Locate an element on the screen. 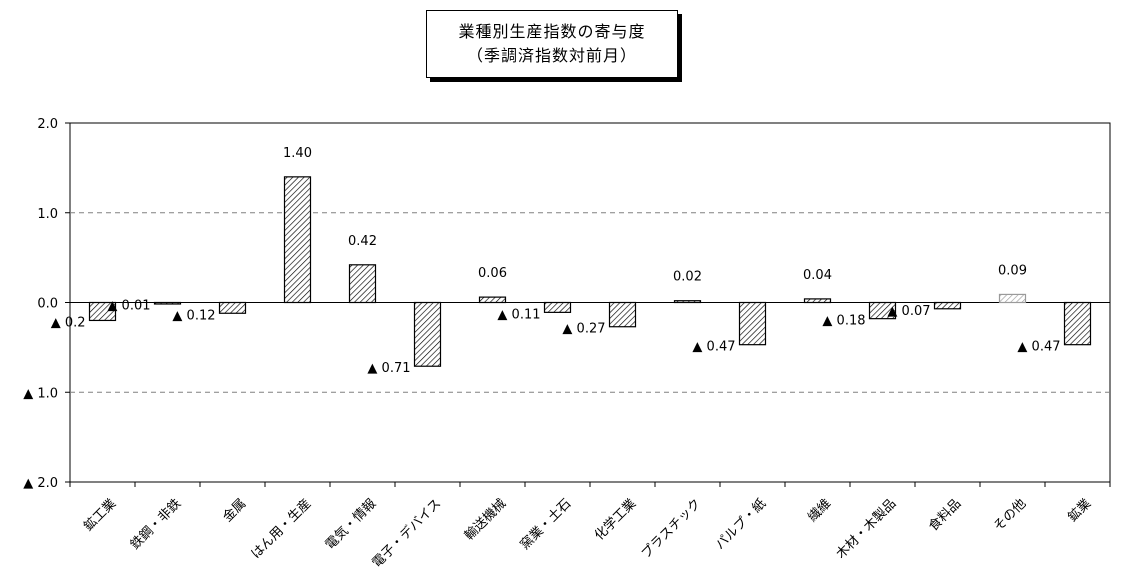 The width and height of the screenshot is (1122, 569). x-tick-label: 食料品 is located at coordinates (944, 515).